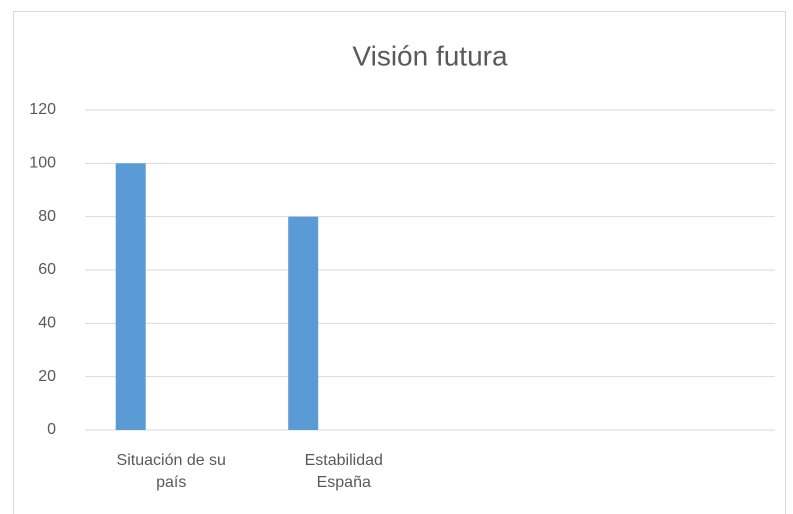 The height and width of the screenshot is (514, 793). I want to click on y-tick-label: 80, so click(47, 216).